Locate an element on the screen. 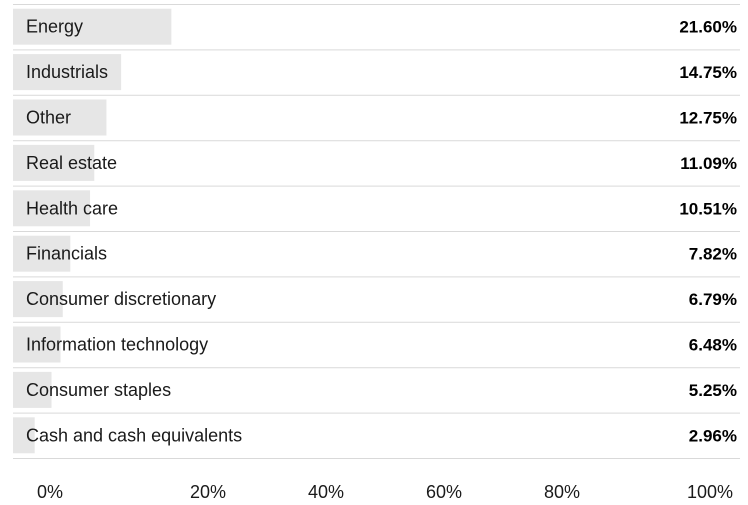 This screenshot has width=748, height=505. value-label-5: 7.82% is located at coordinates (713, 254).